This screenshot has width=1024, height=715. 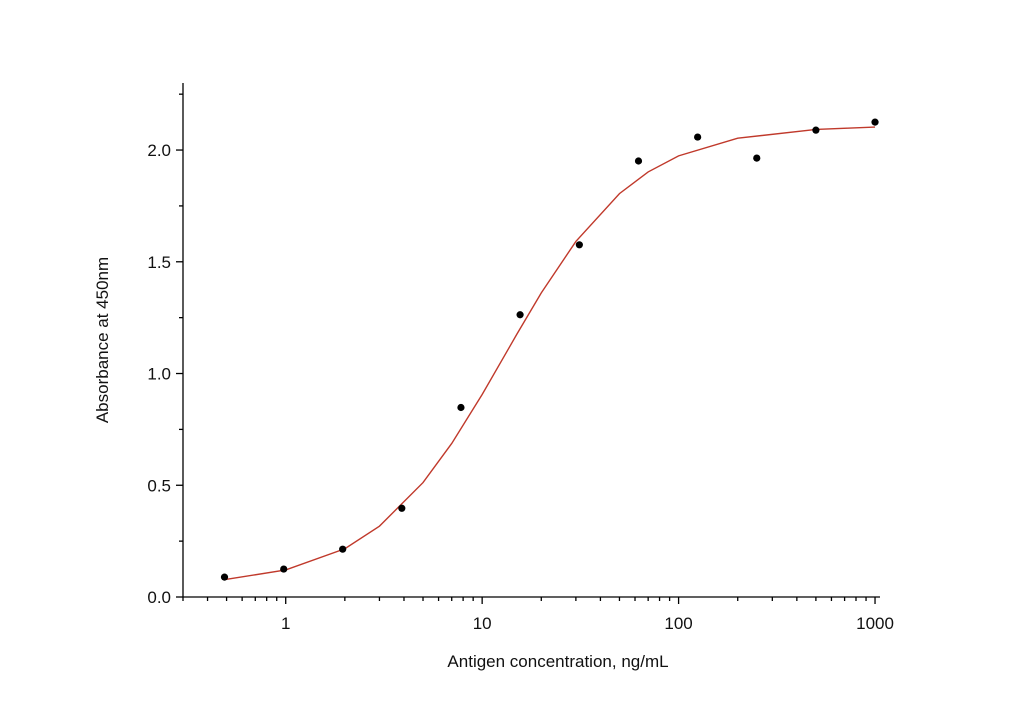 What do you see at coordinates (102, 340) in the screenshot?
I see `y-axis-label: Absorbance at 450nm` at bounding box center [102, 340].